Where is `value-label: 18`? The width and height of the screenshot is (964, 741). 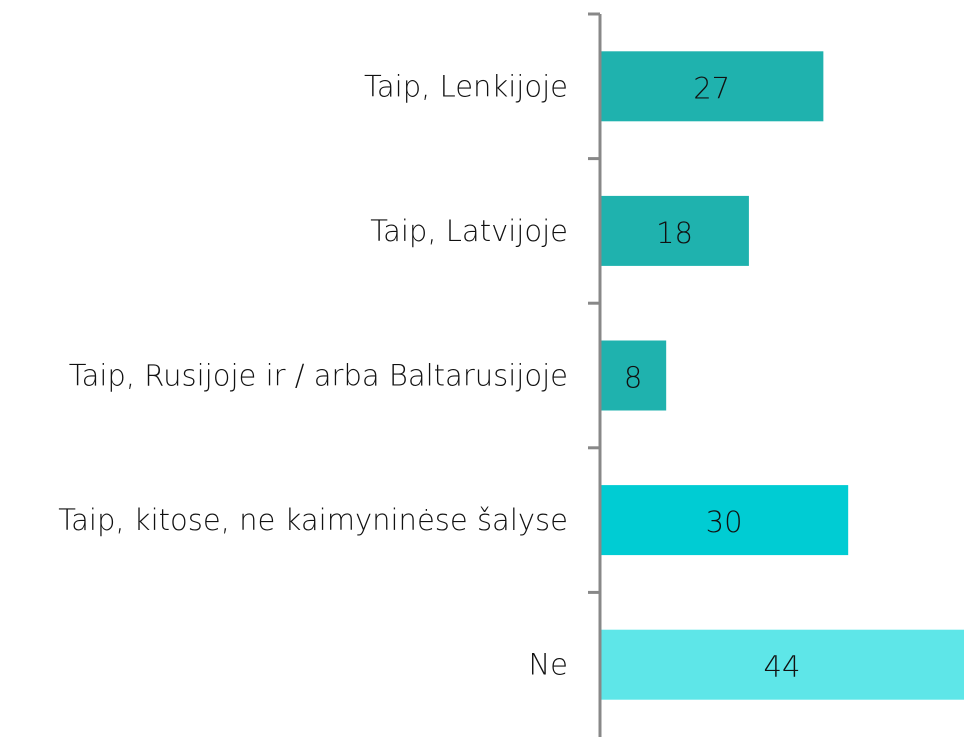 value-label: 18 is located at coordinates (674, 233).